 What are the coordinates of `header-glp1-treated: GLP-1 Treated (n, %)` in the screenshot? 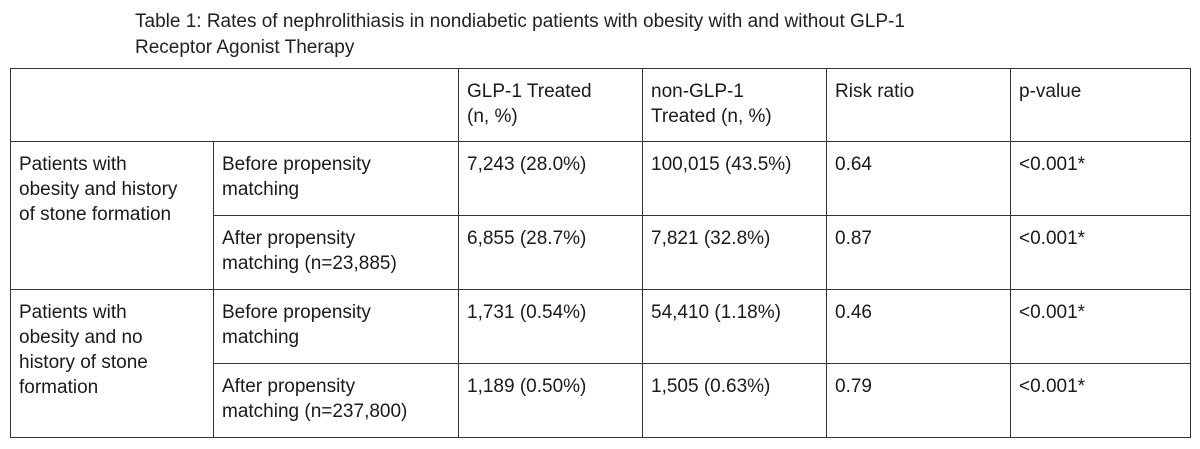 It's located at (550, 105).